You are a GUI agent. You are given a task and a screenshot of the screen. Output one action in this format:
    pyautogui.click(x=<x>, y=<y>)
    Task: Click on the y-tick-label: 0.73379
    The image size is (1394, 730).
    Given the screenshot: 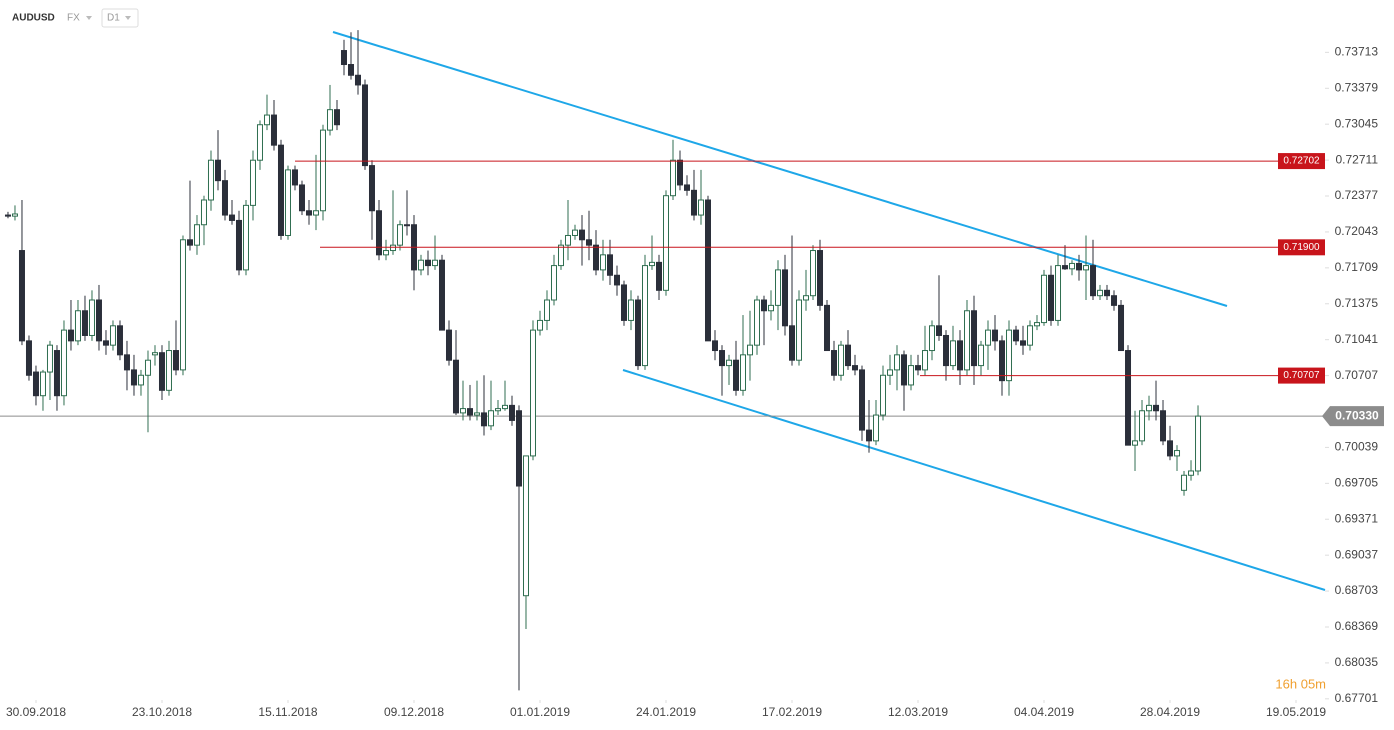 What is the action you would take?
    pyautogui.click(x=1357, y=87)
    